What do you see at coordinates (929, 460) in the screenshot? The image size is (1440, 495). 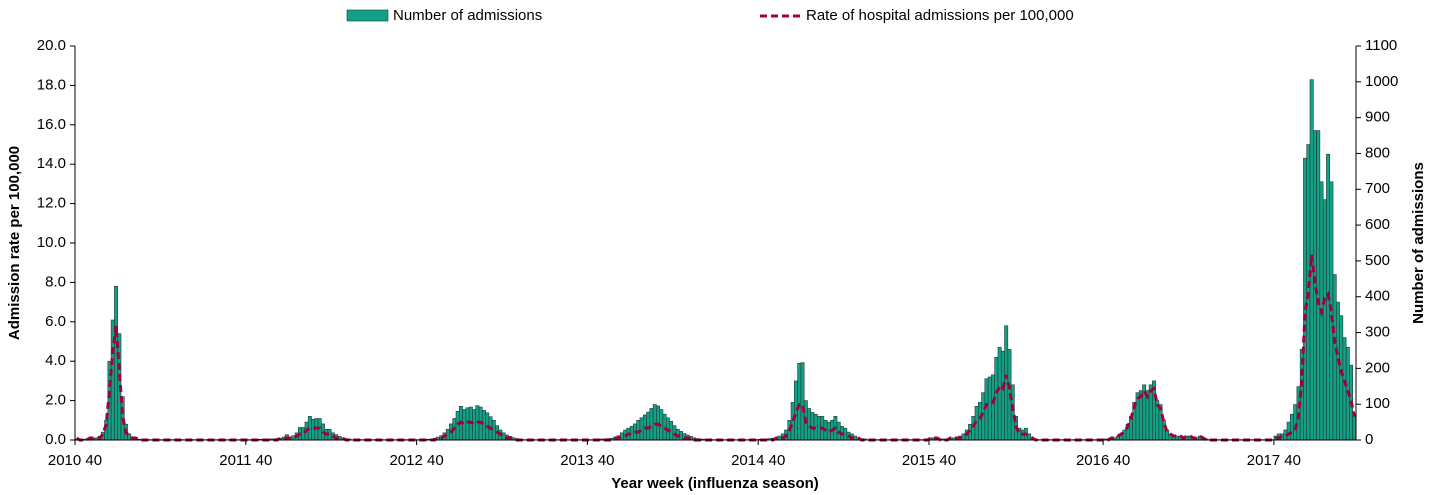 I see `x-tick-label: 2015 40` at bounding box center [929, 460].